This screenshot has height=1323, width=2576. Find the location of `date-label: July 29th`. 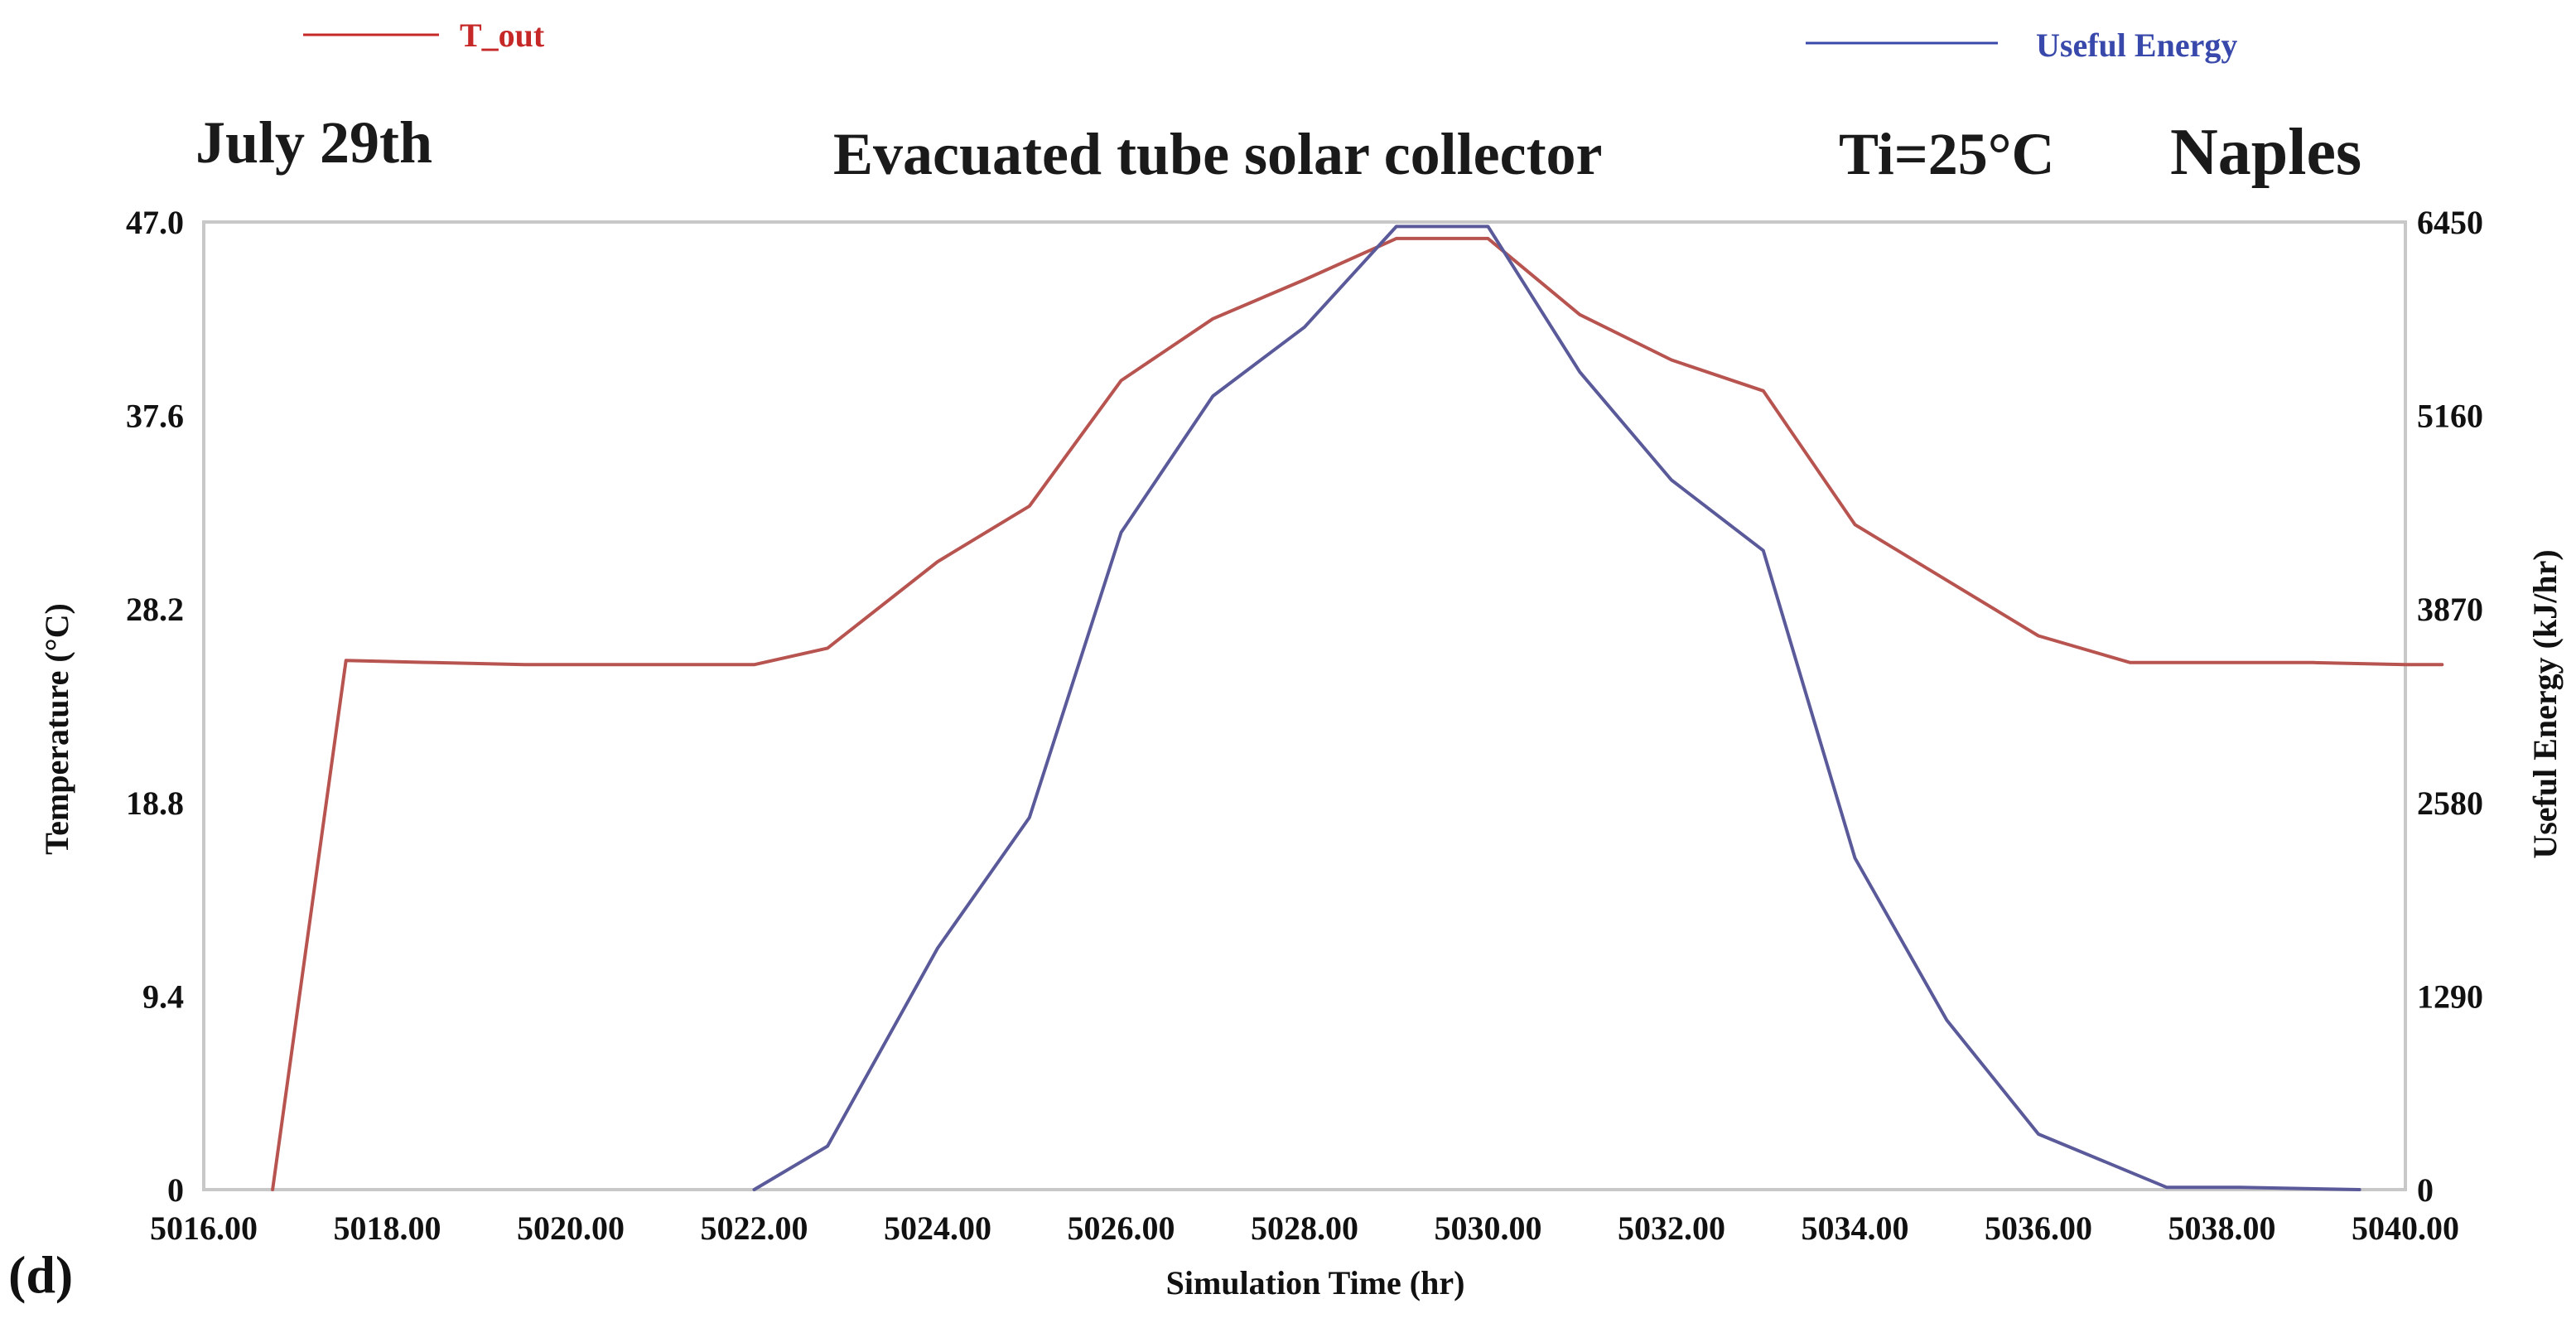

date-label: July 29th is located at coordinates (313, 142).